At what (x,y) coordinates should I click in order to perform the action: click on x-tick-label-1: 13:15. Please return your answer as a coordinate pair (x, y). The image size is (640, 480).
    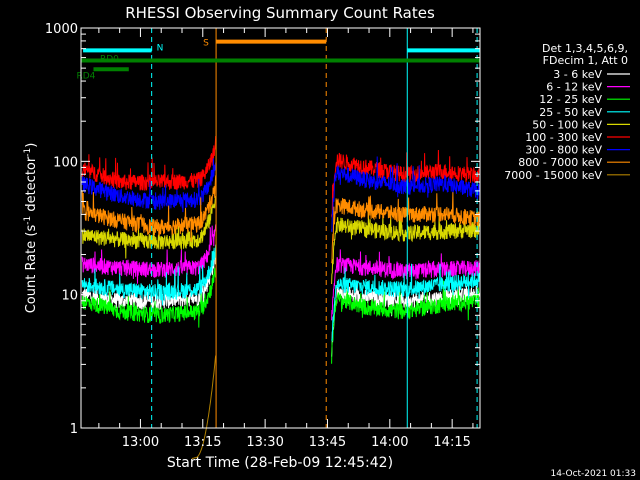
    Looking at the image, I should click on (202, 442).